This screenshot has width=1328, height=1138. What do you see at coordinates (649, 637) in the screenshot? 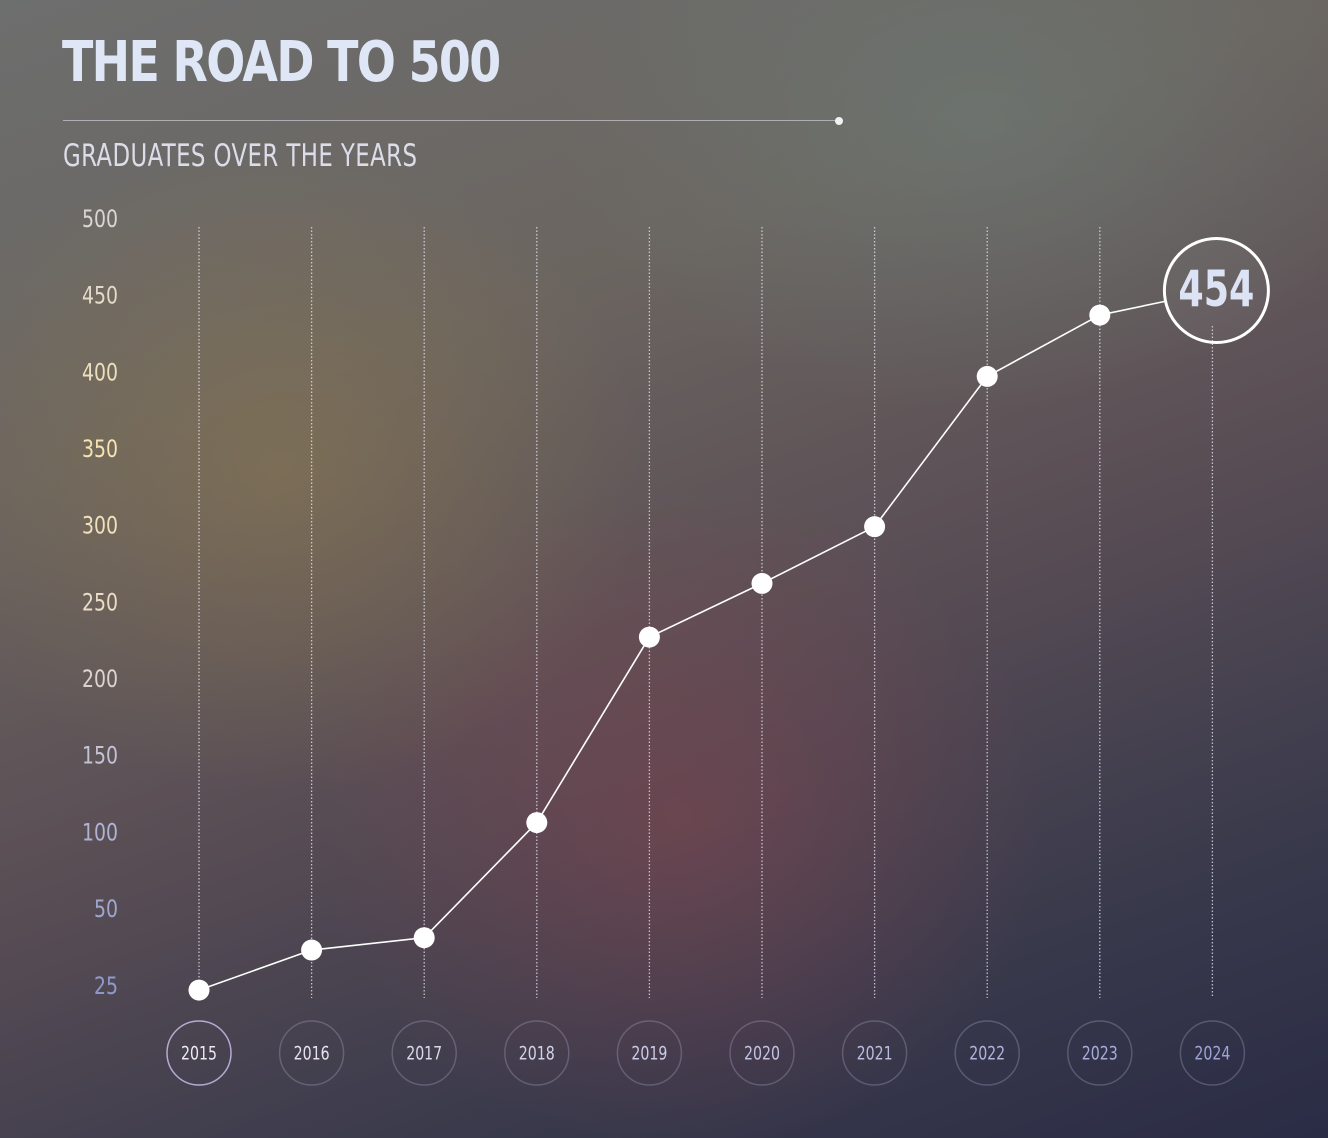
I see `data-point-2019` at bounding box center [649, 637].